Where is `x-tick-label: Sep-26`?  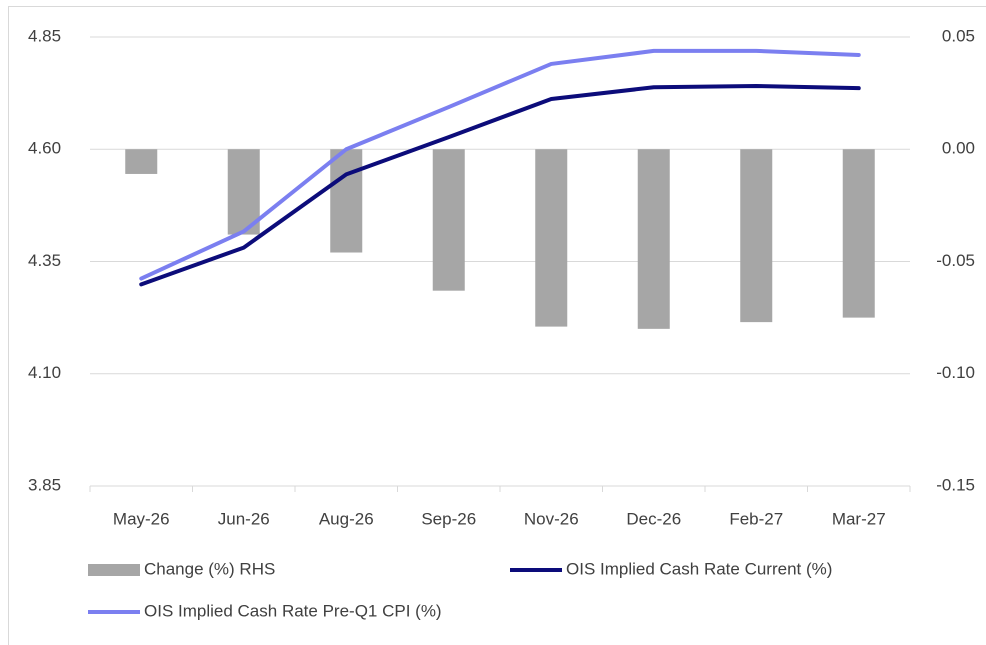 x-tick-label: Sep-26 is located at coordinates (448, 518).